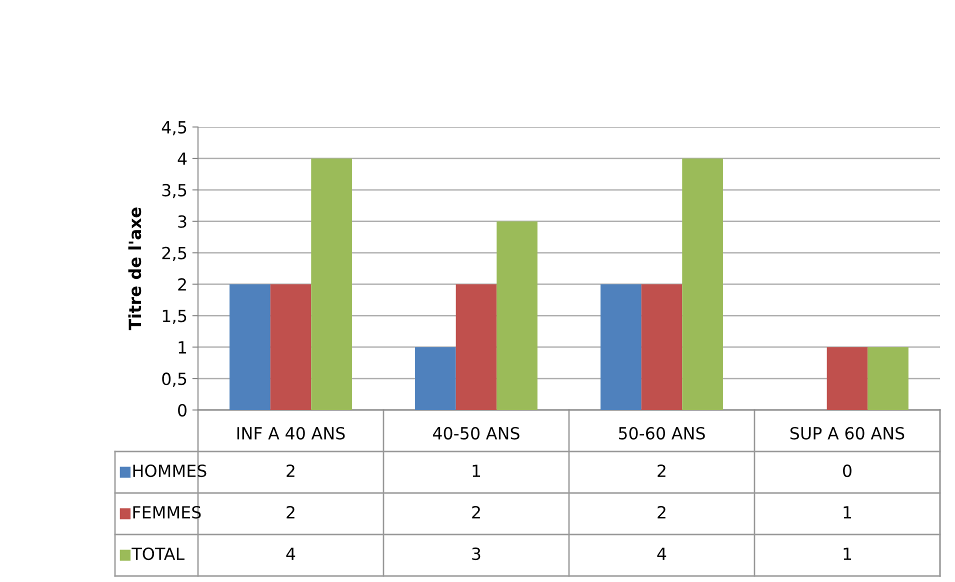  What do you see at coordinates (158, 553) in the screenshot?
I see `legend-label: TOTAL` at bounding box center [158, 553].